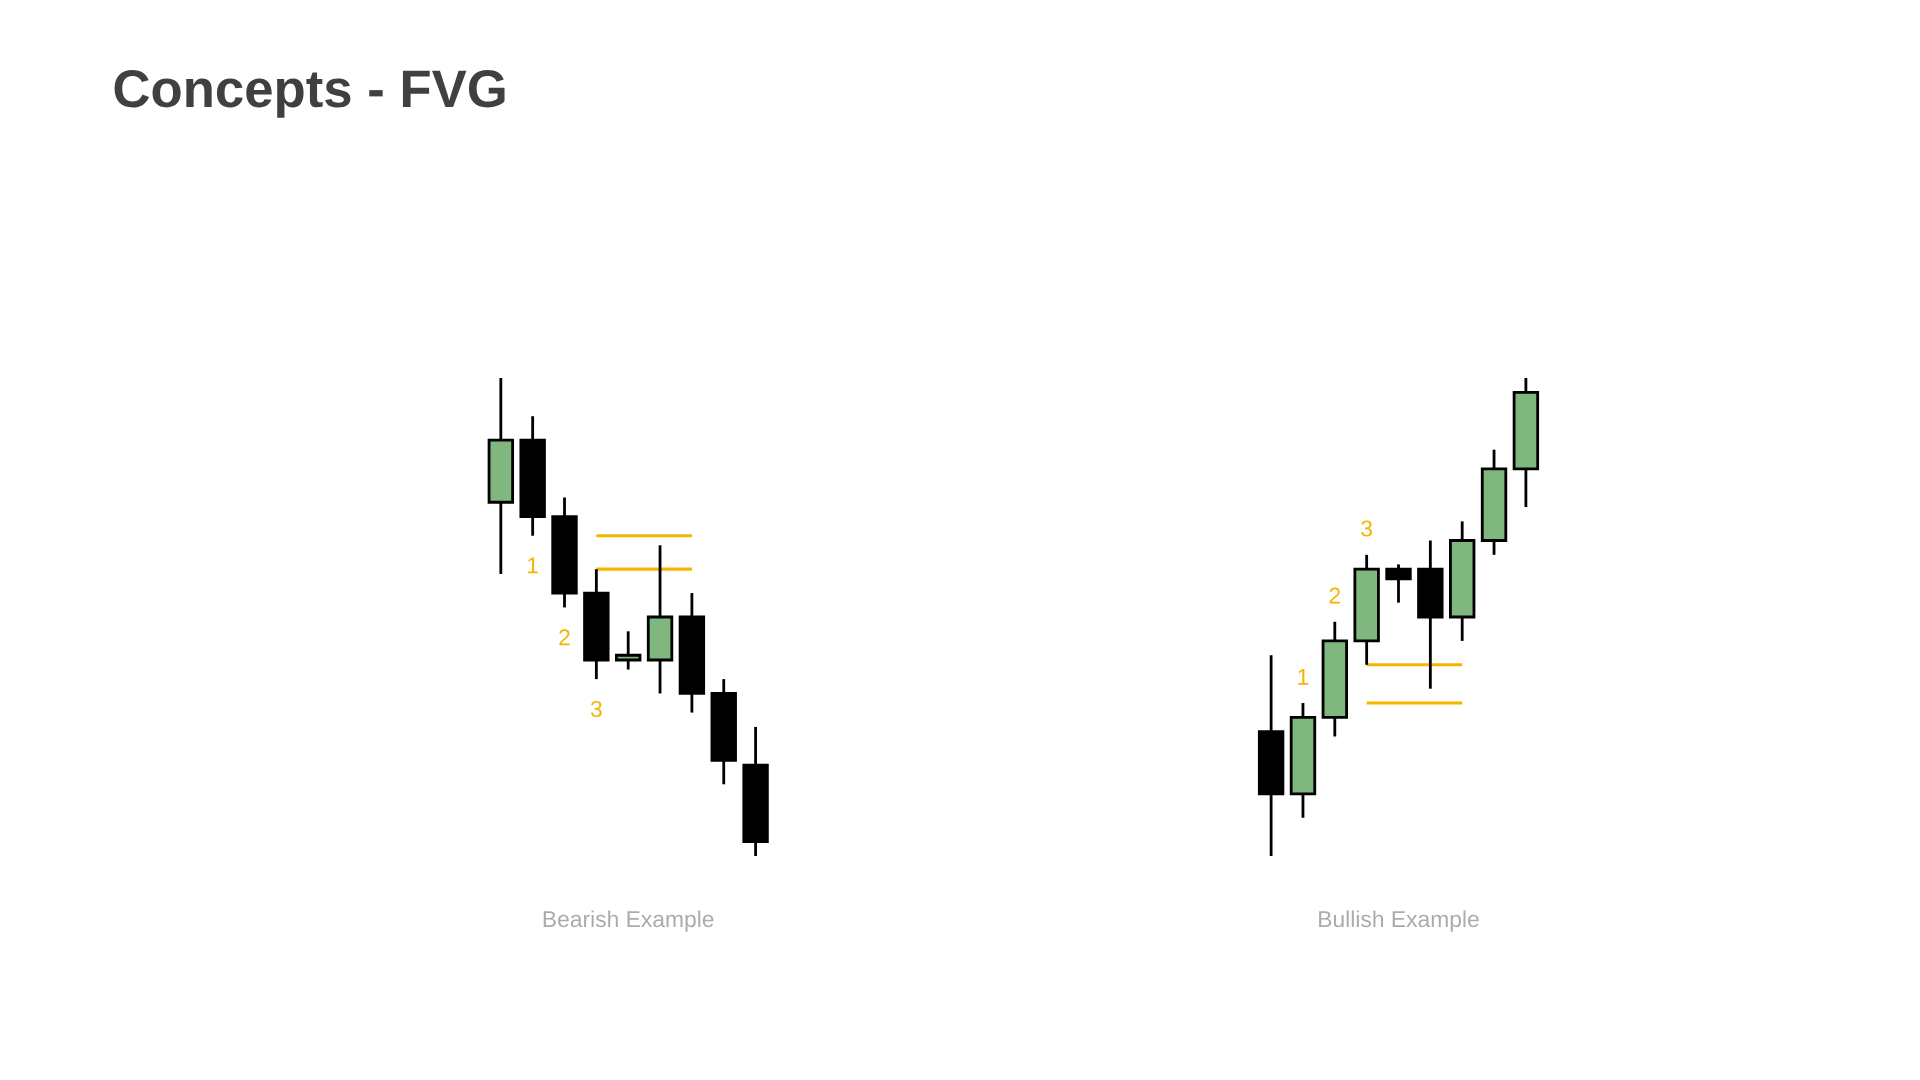 The height and width of the screenshot is (1080, 1920). Describe the element at coordinates (309, 94) in the screenshot. I see `chart-title: Concepts - FVG` at that location.